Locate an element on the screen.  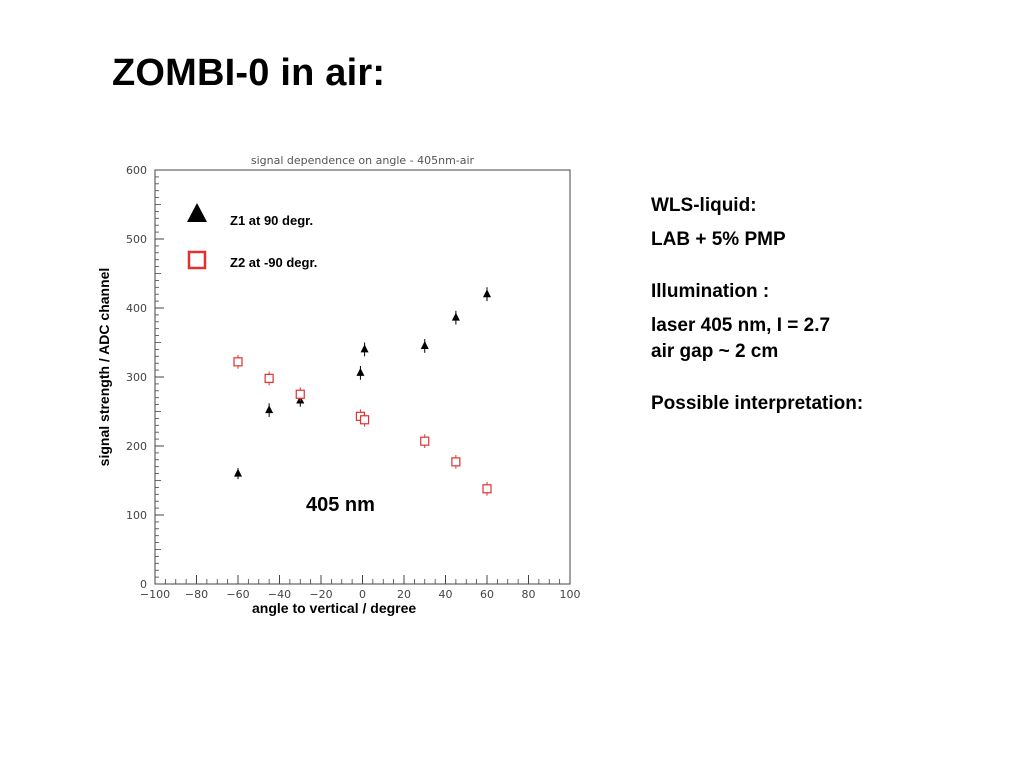
x-tick-label: 40 is located at coordinates (446, 594).